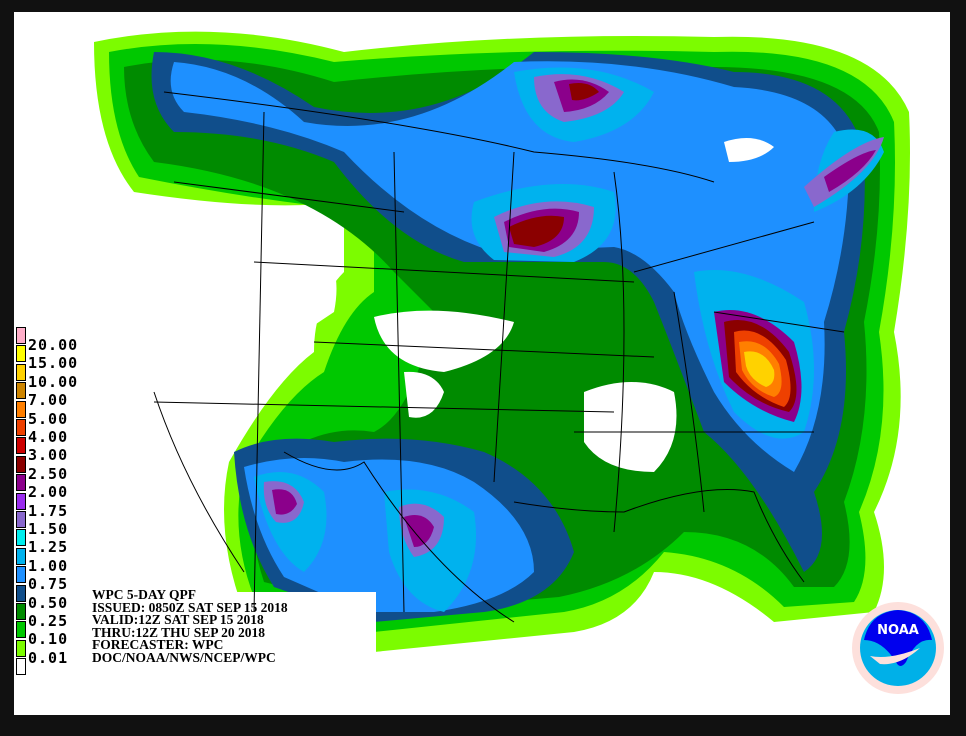 This screenshot has height=736, width=966. I want to click on issued-time: ISSUED: 0850Z SAT SEP 15 2018, so click(190, 607).